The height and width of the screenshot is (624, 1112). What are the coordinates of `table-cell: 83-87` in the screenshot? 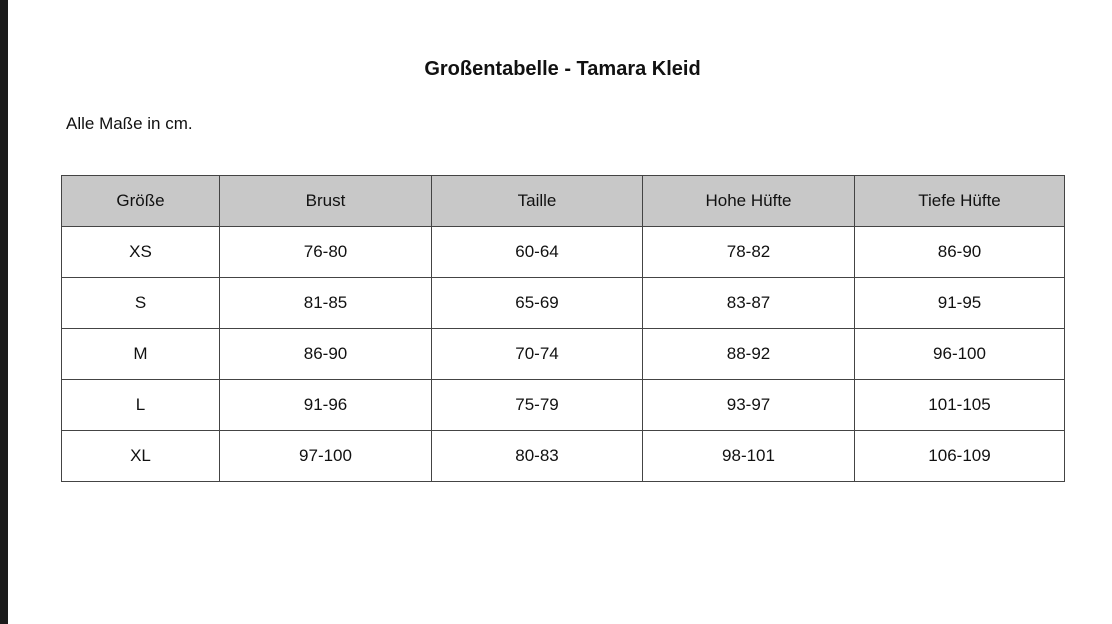 It's located at (748, 303).